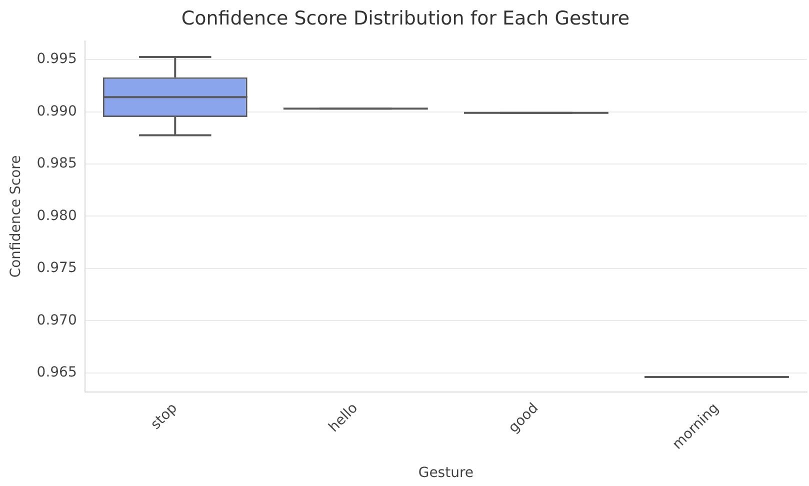 Image resolution: width=809 pixels, height=486 pixels. What do you see at coordinates (446, 473) in the screenshot?
I see `x-axis-title: Gesture` at bounding box center [446, 473].